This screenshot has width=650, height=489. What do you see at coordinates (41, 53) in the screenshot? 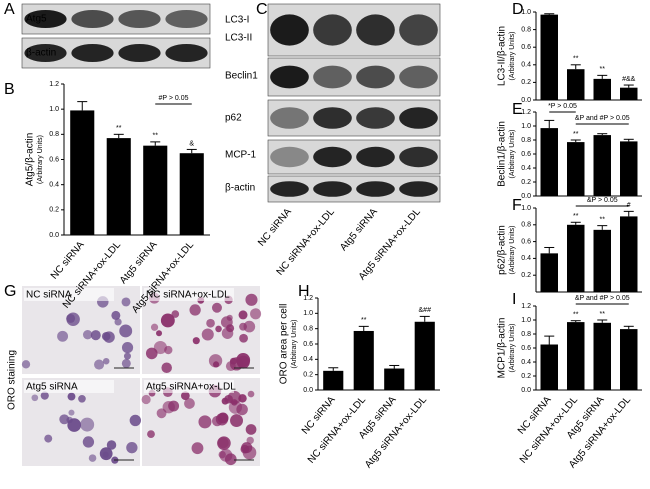
I see `blot-label: β-actin` at bounding box center [41, 53].